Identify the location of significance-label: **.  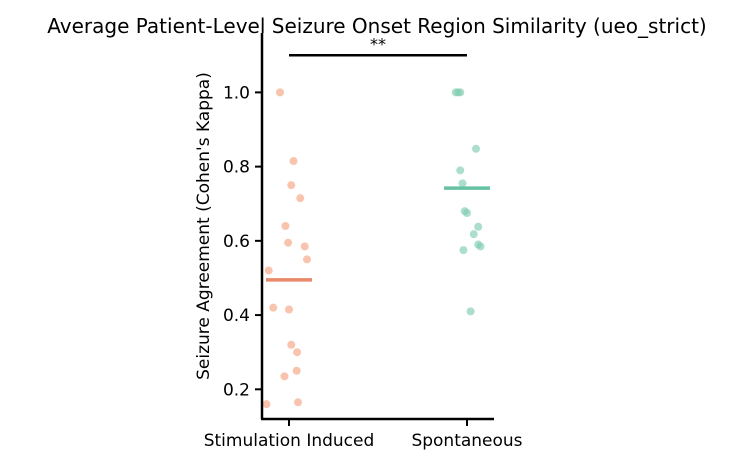
(378, 43).